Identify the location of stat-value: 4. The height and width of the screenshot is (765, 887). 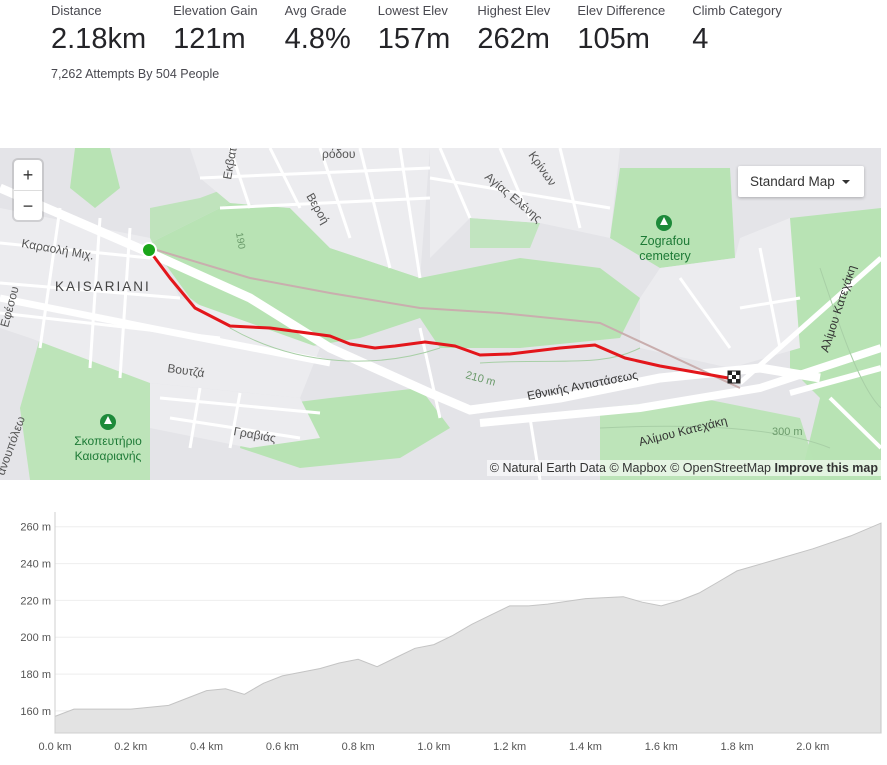
(700, 39).